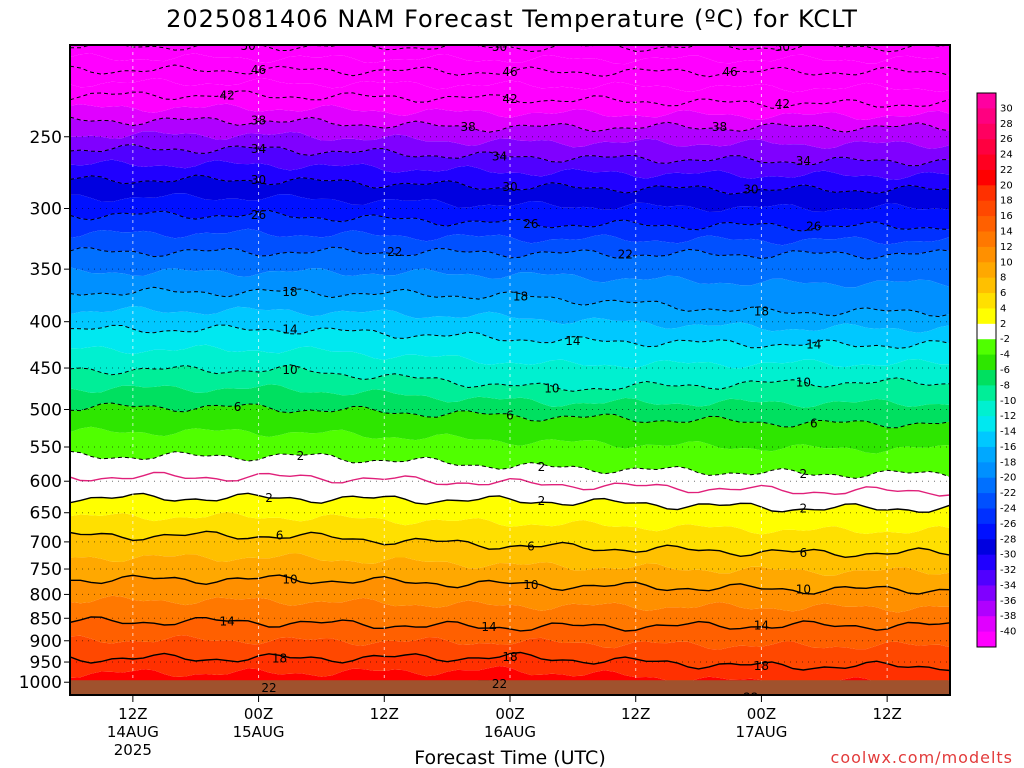 The image size is (1024, 768). What do you see at coordinates (46, 619) in the screenshot?
I see `pressure-tick-label: 850` at bounding box center [46, 619].